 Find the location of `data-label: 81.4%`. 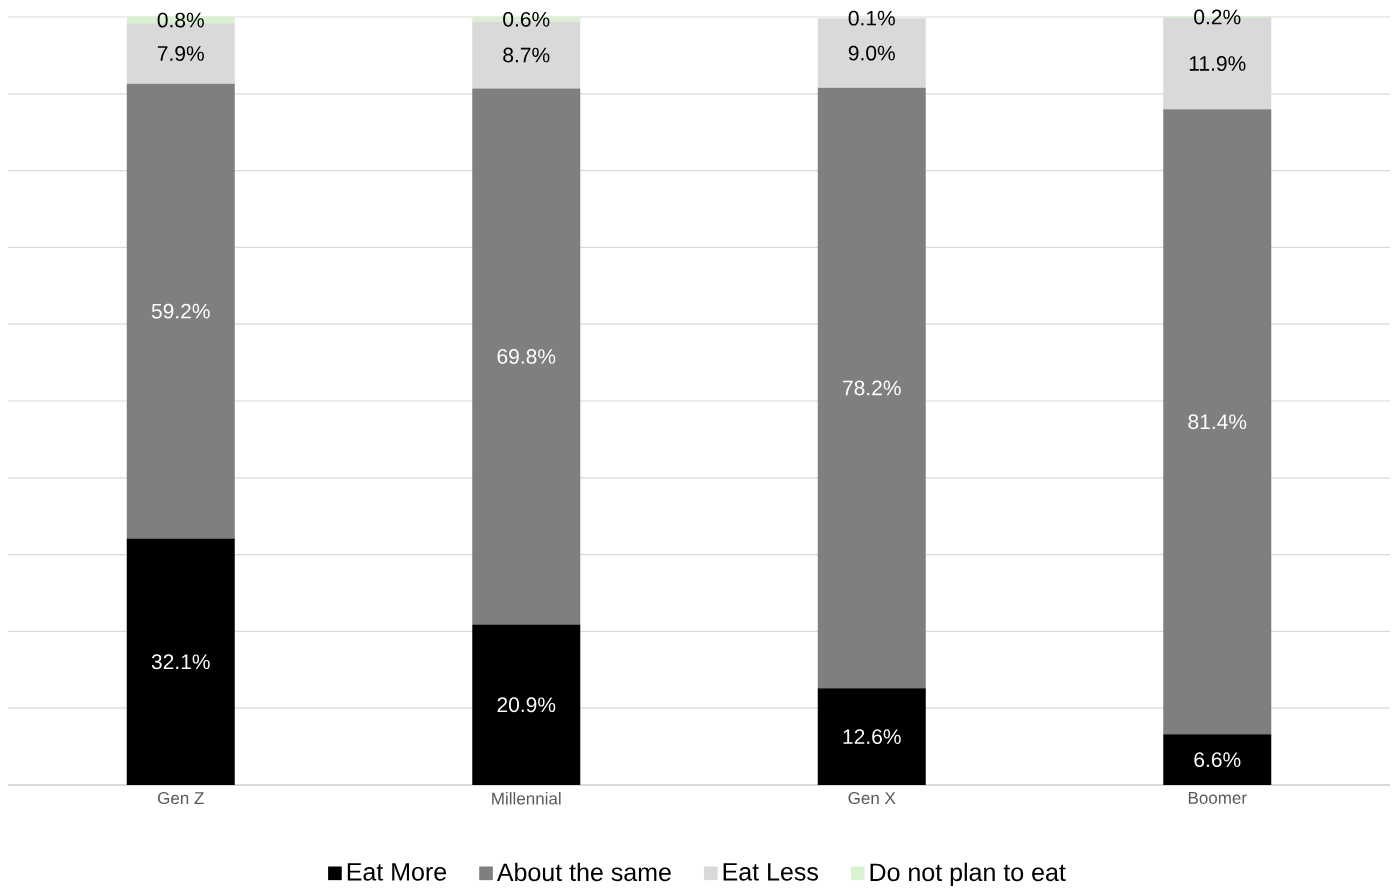

data-label: 81.4% is located at coordinates (1217, 422).